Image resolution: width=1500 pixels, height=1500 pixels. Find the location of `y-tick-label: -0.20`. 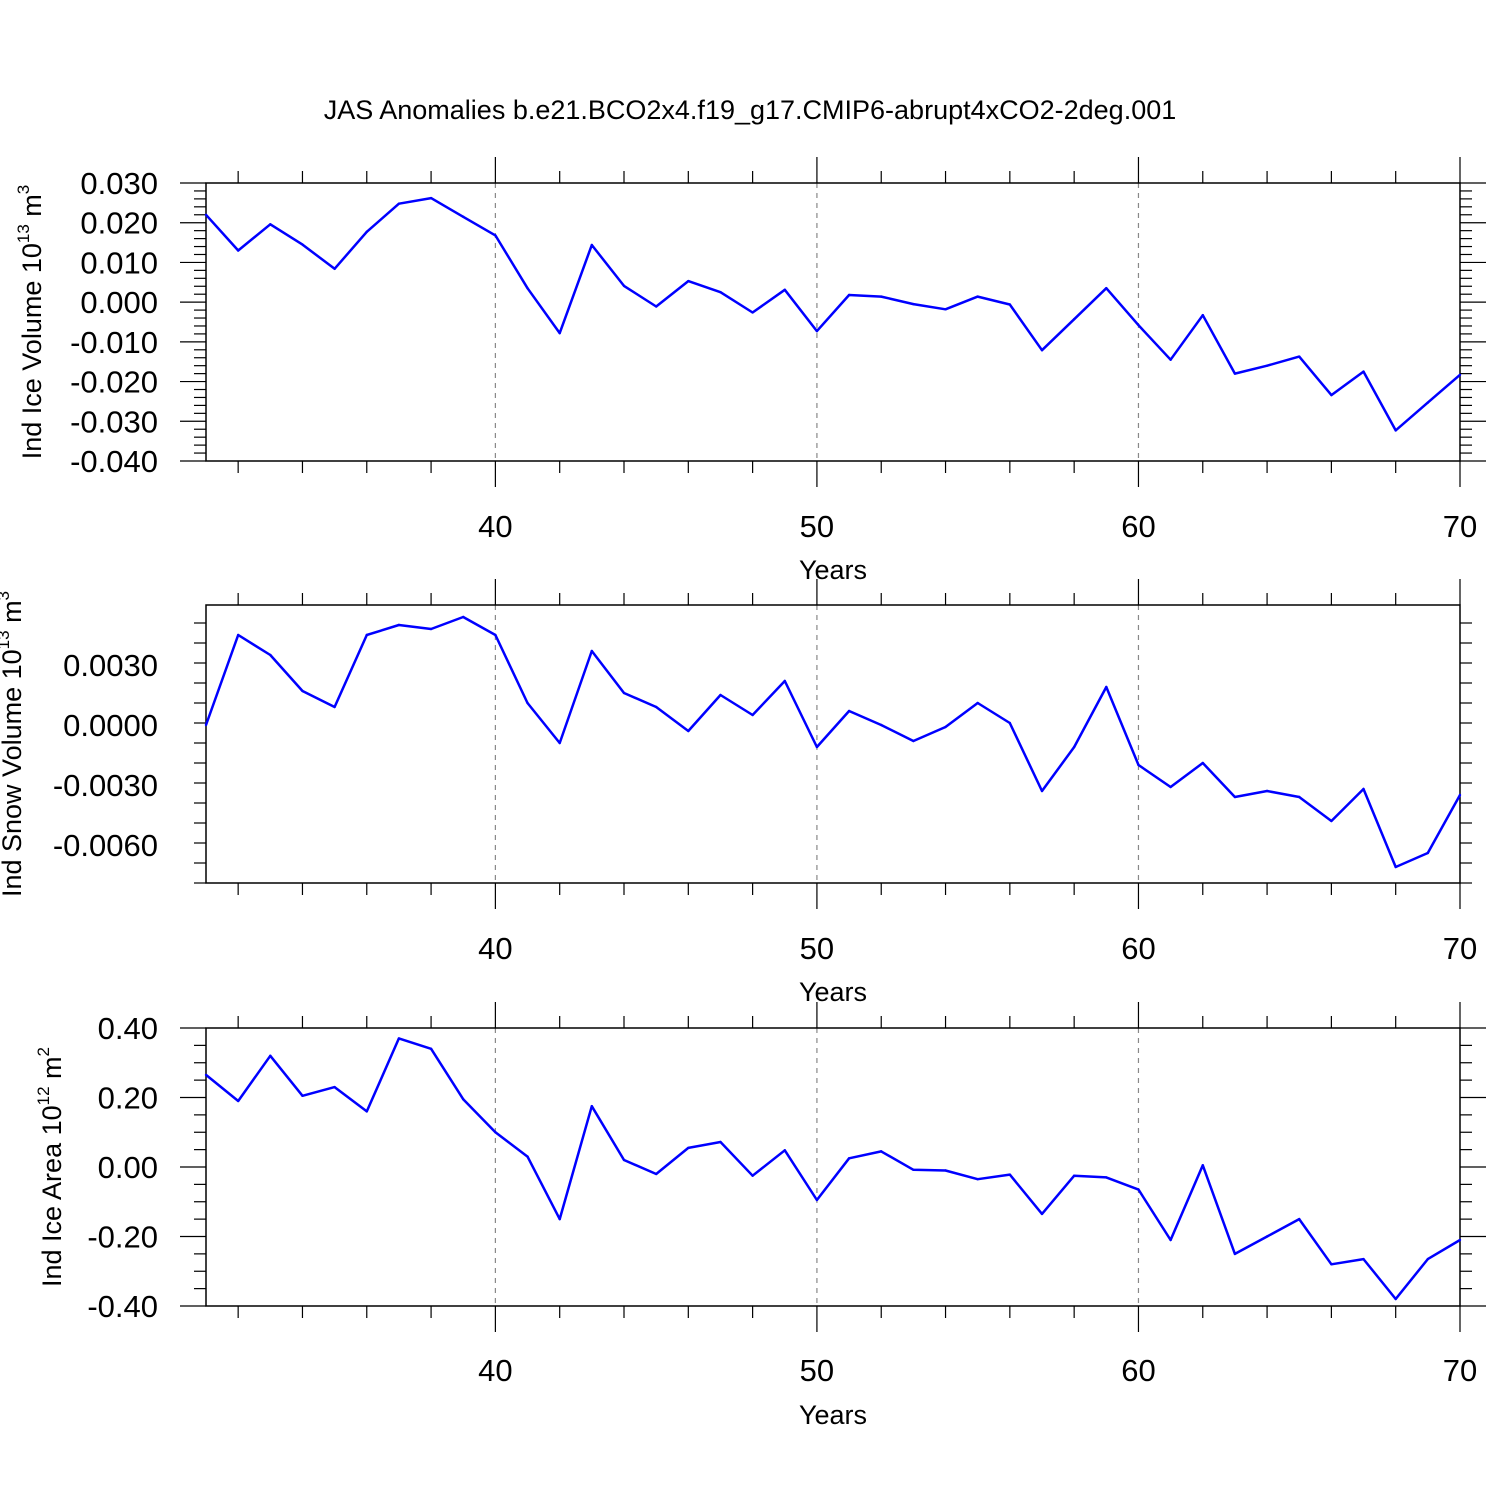

y-tick-label: -0.20 is located at coordinates (122, 1237).